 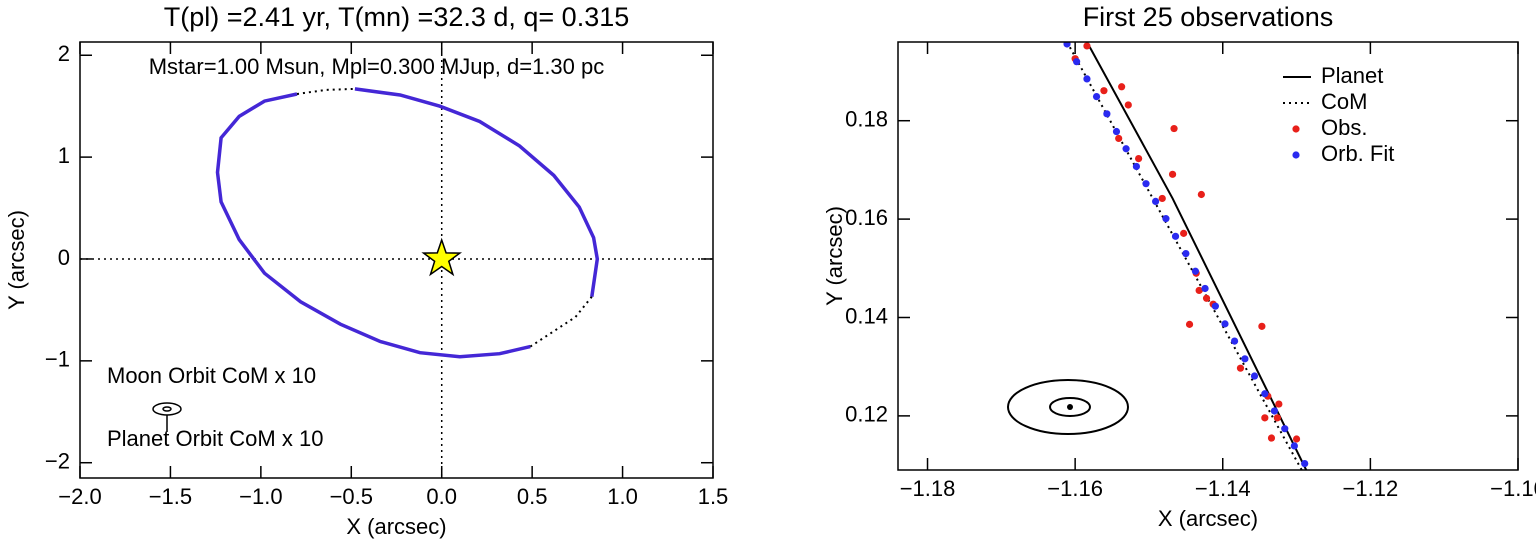 I want to click on chart-title: T(pl) =2.41 yr, T(mn) =32.3 d, q= 0.315, so click(x=397, y=17).